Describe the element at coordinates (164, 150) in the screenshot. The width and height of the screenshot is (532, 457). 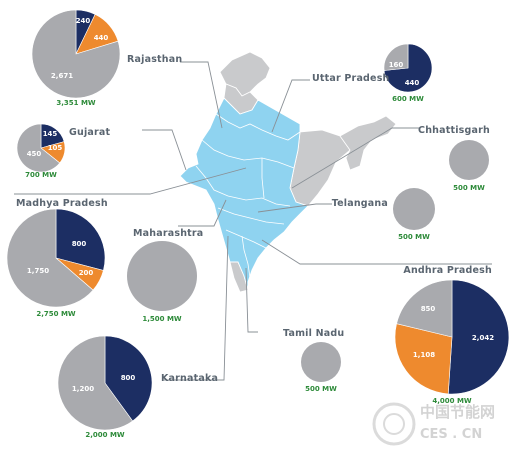
I see `leader-gujarat` at that location.